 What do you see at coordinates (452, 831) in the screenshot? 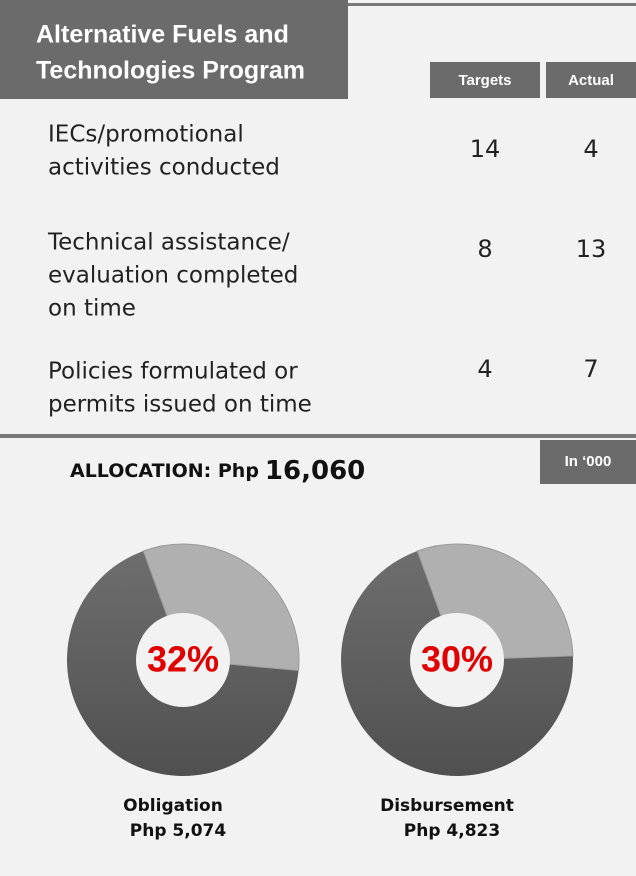
I see `donut-amount: Php 4,823` at bounding box center [452, 831].